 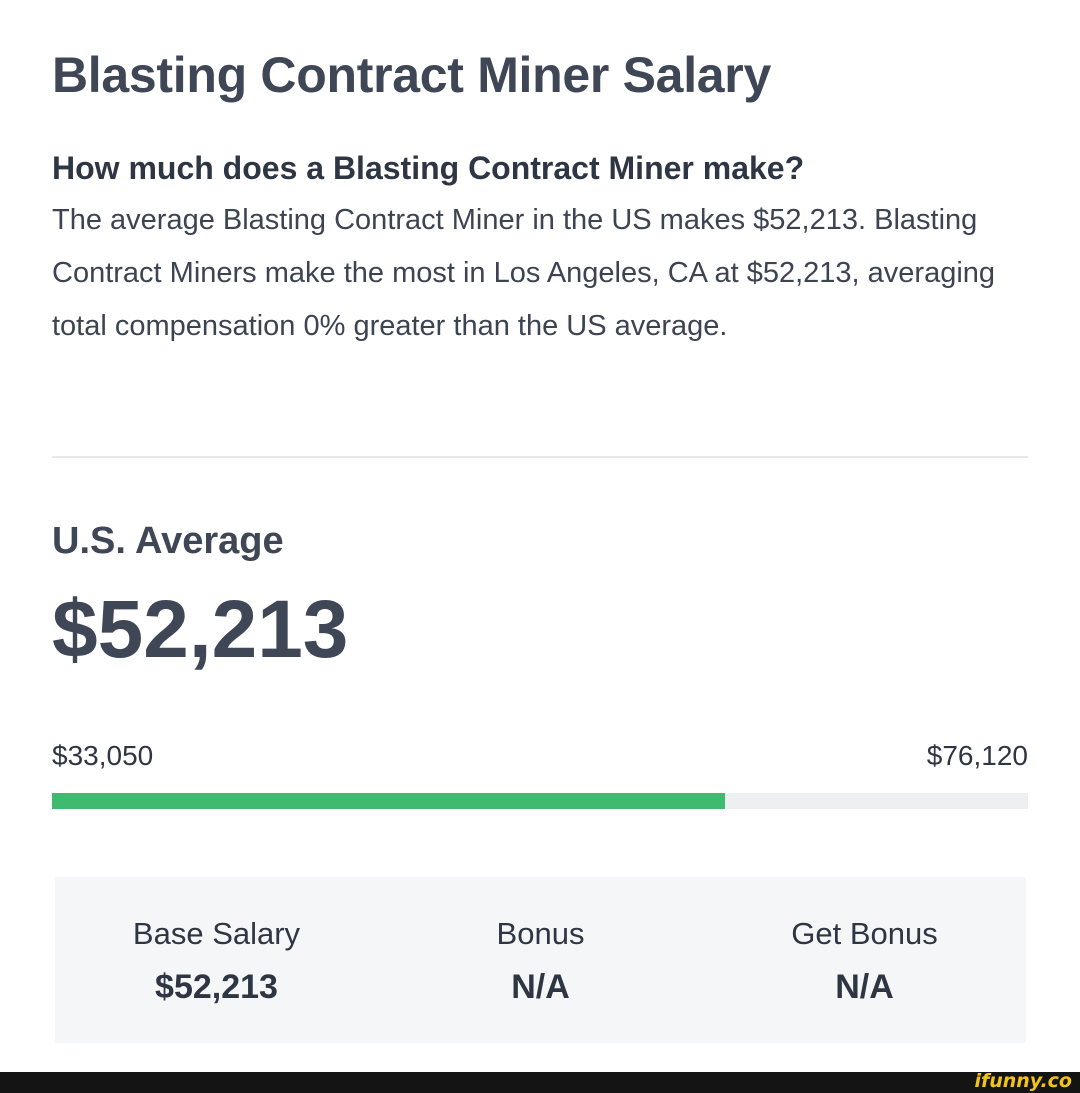 I want to click on salary-range-bar, so click(x=540, y=801).